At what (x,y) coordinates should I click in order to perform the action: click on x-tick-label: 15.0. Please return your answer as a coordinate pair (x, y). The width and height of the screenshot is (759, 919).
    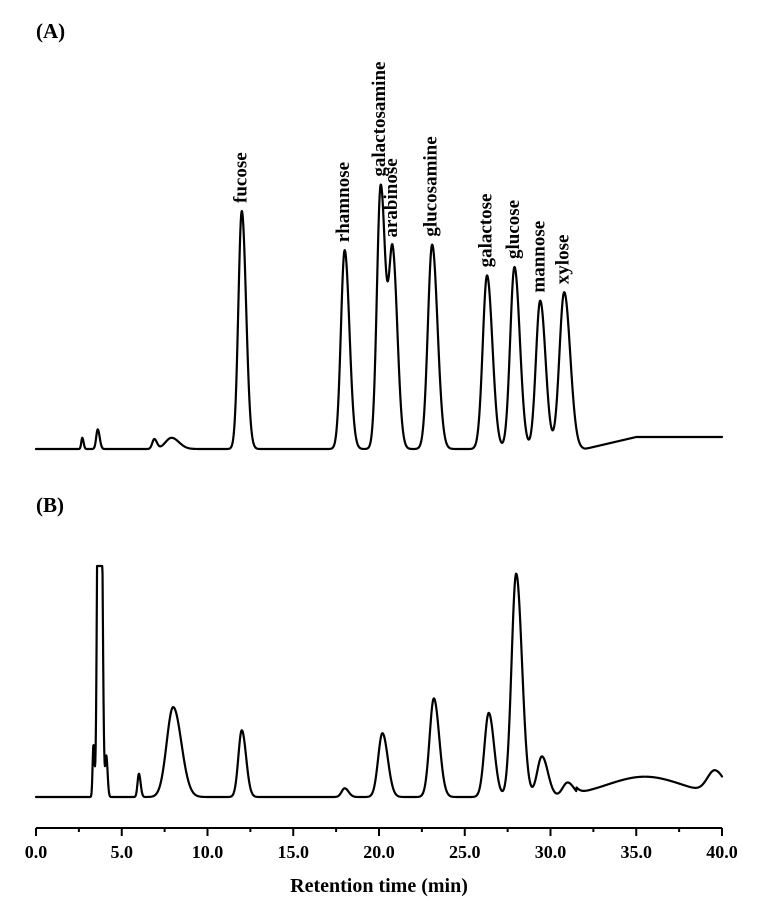
    Looking at the image, I should click on (294, 852).